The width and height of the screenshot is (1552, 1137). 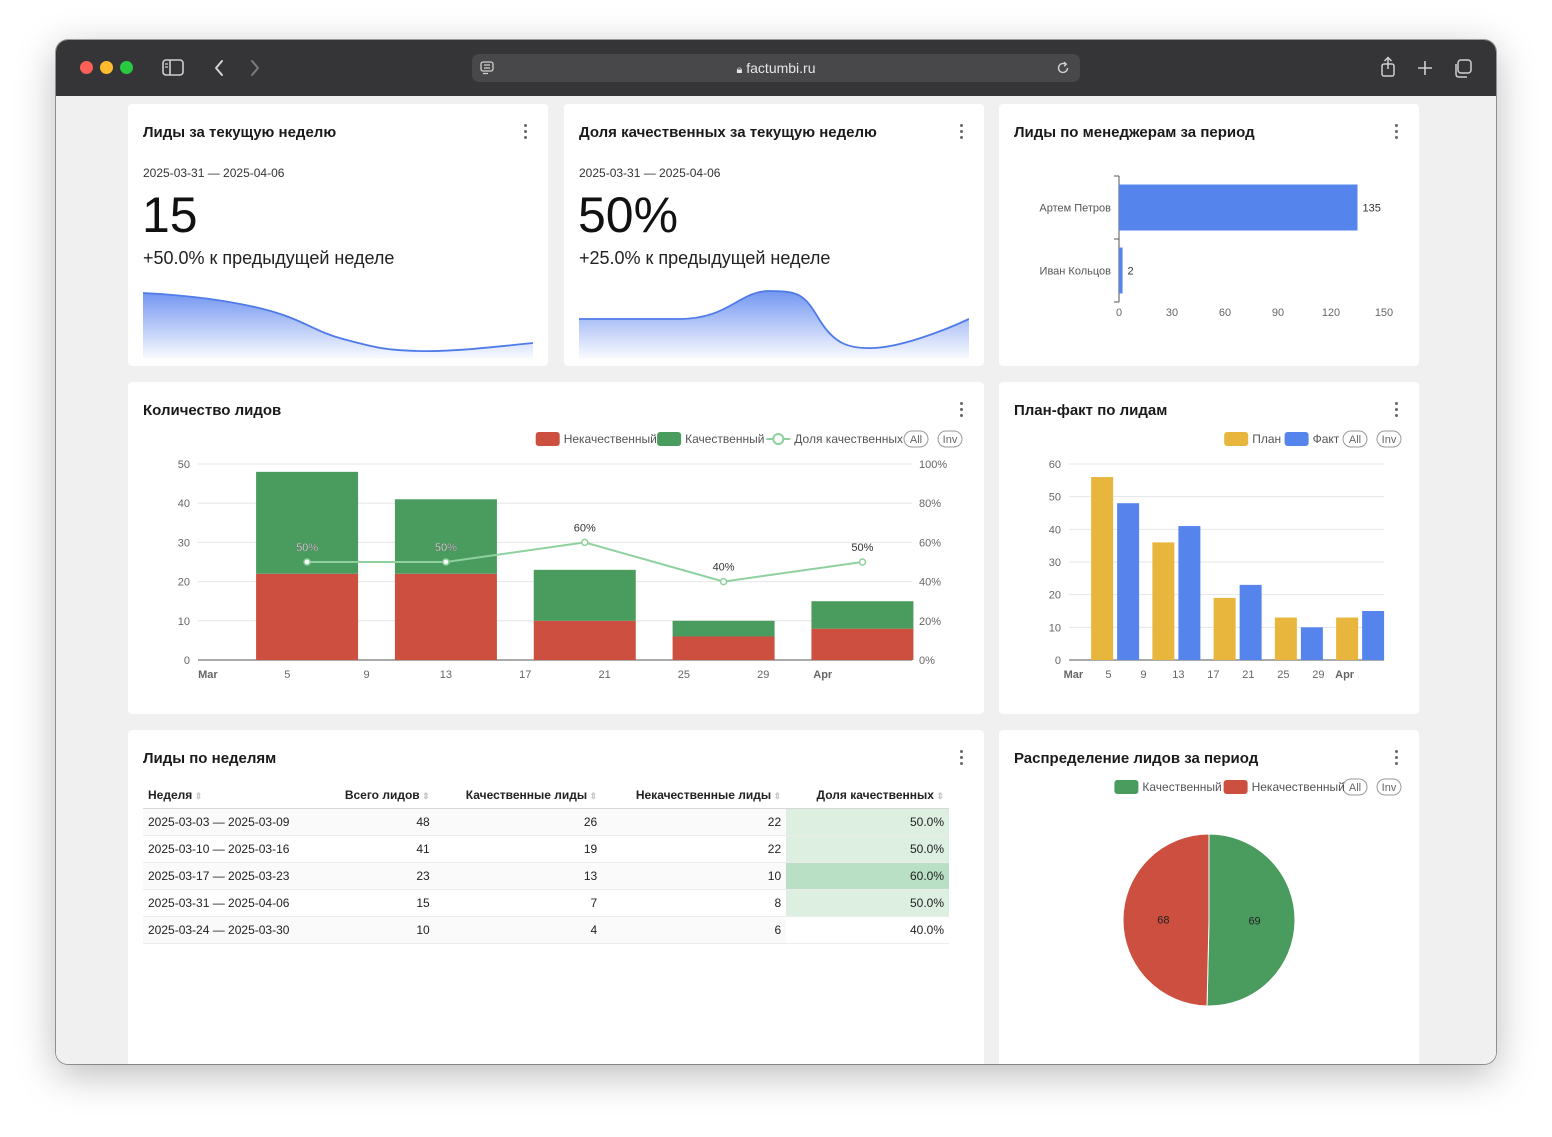 I want to click on forward-icon, so click(x=255, y=68).